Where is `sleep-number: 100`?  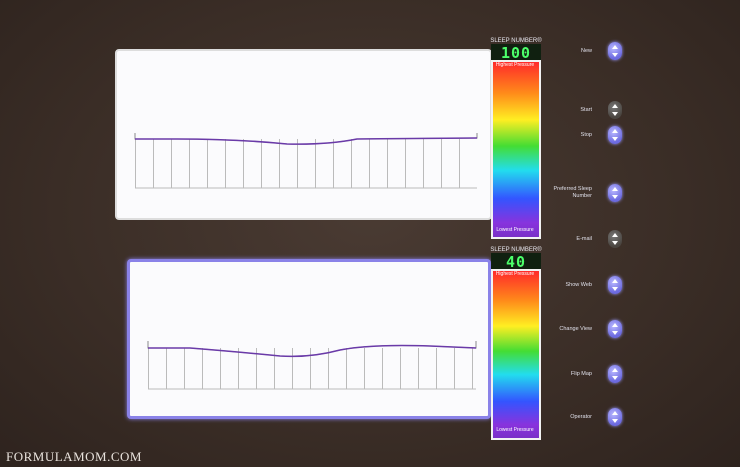
sleep-number: 100 is located at coordinates (516, 53).